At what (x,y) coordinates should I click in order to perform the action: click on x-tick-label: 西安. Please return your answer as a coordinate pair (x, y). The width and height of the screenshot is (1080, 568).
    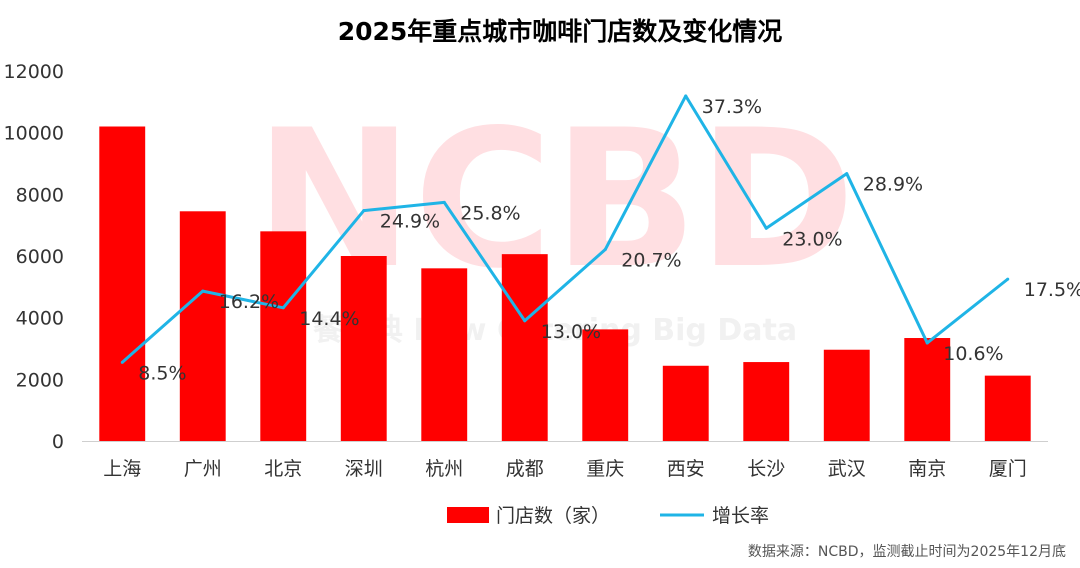
    Looking at the image, I should click on (686, 469).